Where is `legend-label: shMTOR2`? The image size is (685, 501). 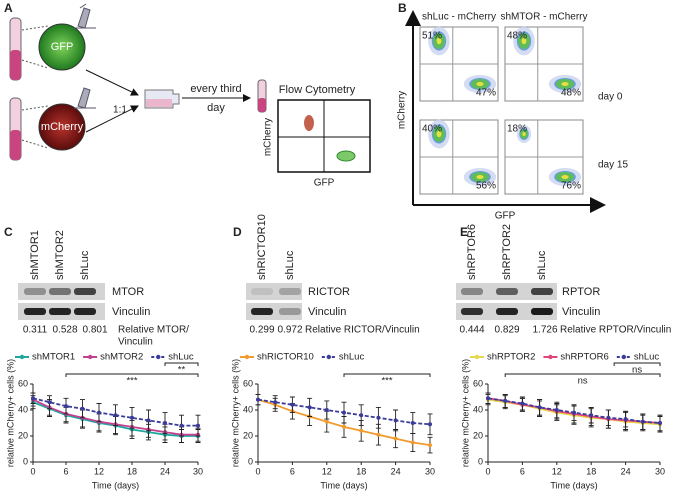
legend-label: shMTOR2 is located at coordinates (121, 357).